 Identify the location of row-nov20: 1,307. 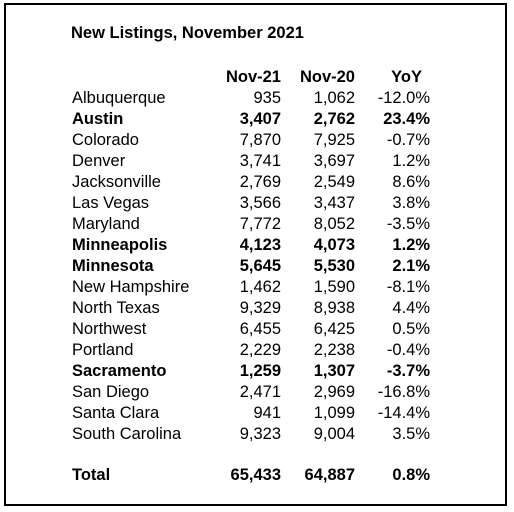
(334, 371).